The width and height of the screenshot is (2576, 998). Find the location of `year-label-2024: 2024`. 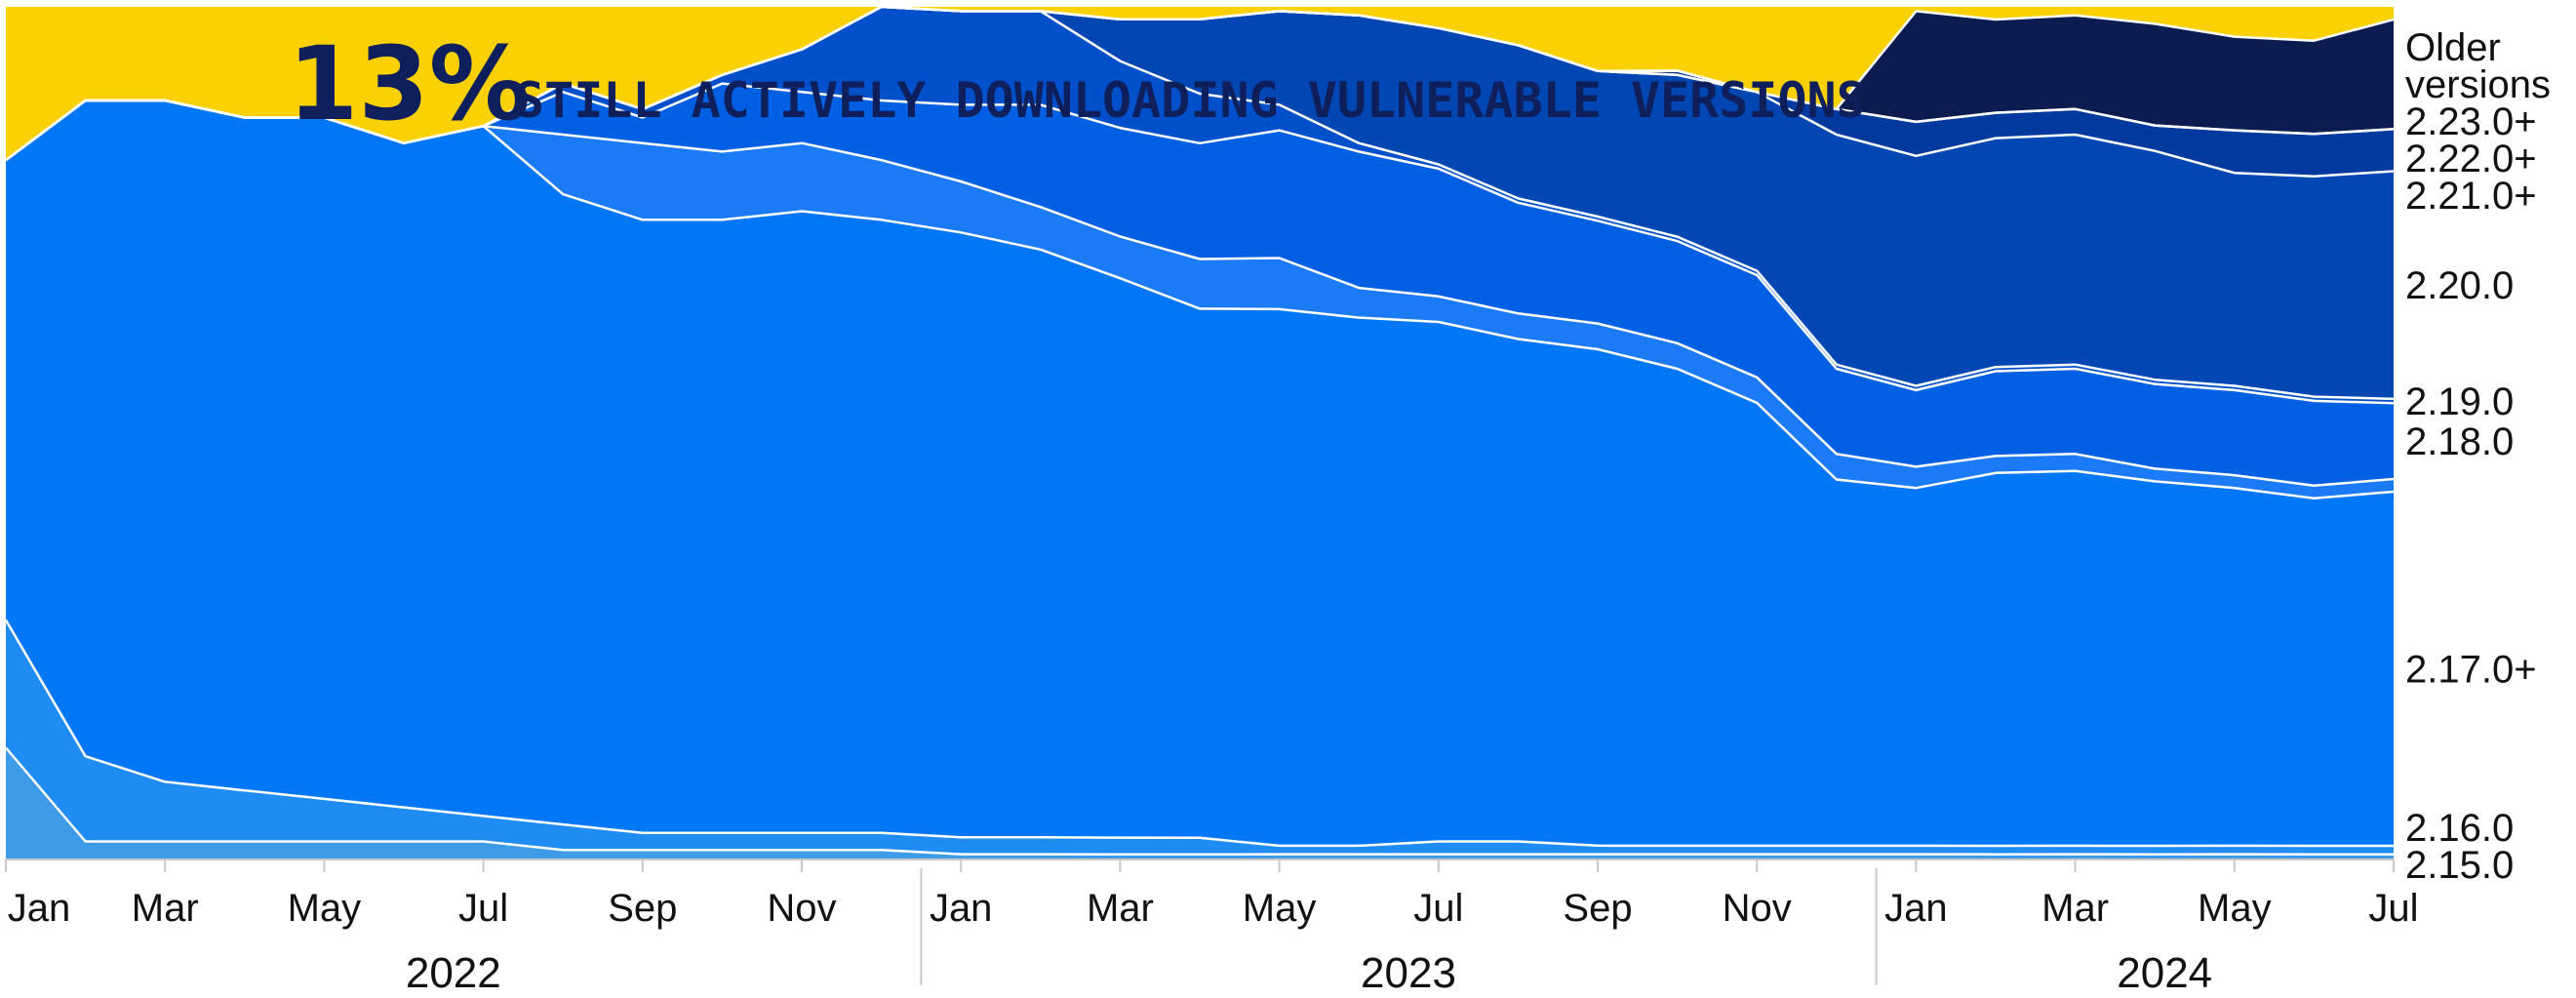

year-label-2024: 2024 is located at coordinates (2164, 973).